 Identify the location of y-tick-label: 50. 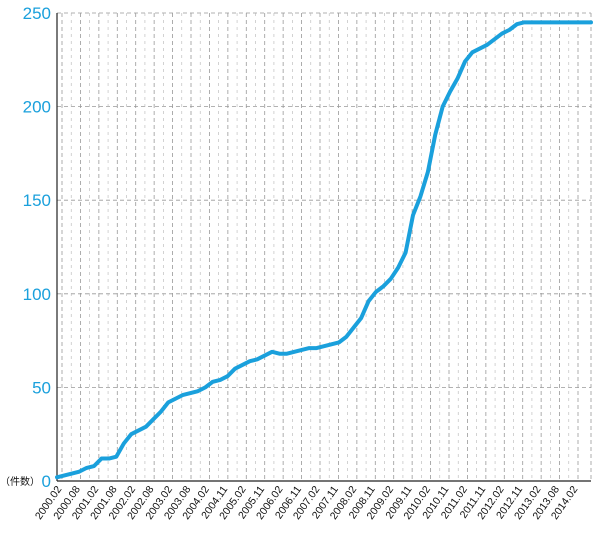
(41, 387).